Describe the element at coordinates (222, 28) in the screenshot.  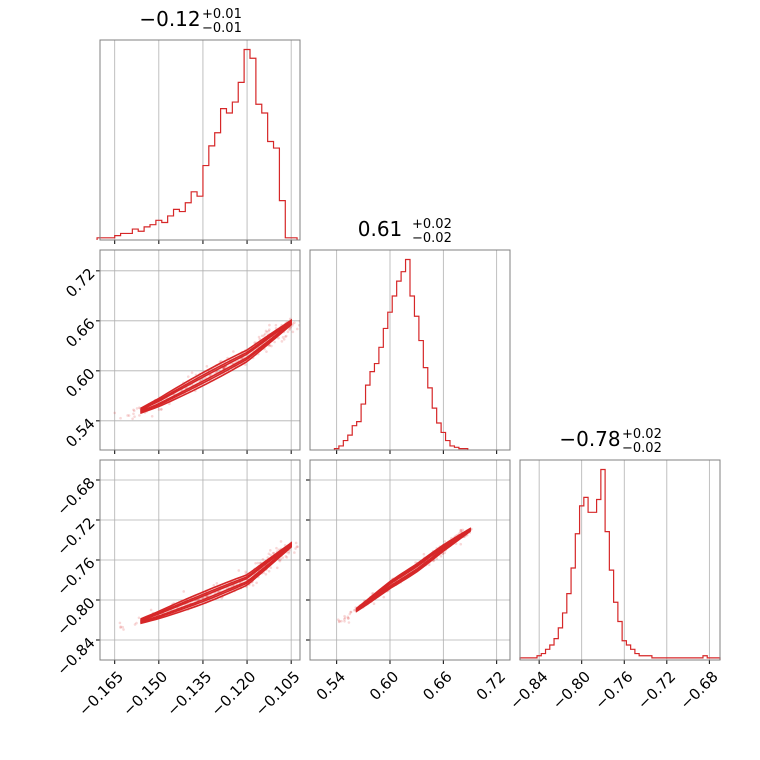
I see `hist-param-1-title-lower: −0.01` at that location.